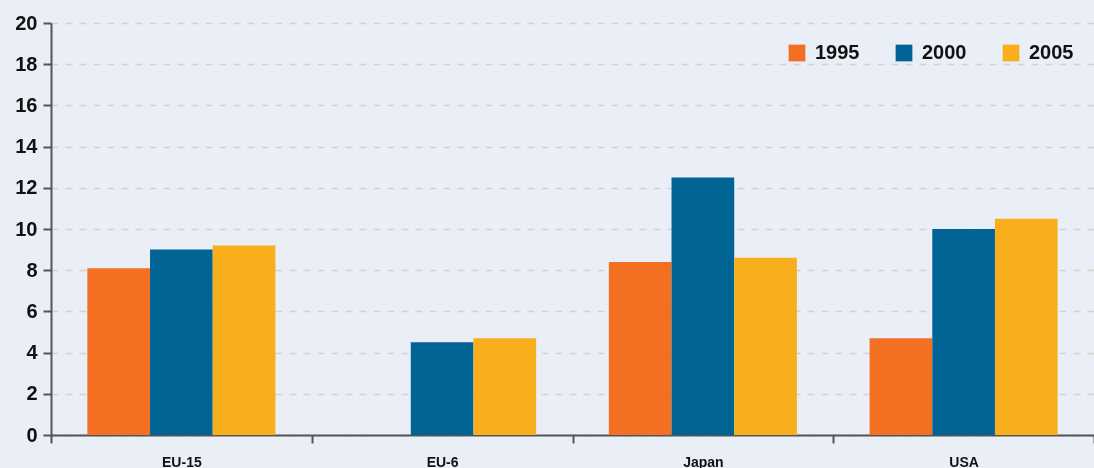 The image size is (1094, 468). What do you see at coordinates (26, 228) in the screenshot?
I see `y-tick-label: 10` at bounding box center [26, 228].